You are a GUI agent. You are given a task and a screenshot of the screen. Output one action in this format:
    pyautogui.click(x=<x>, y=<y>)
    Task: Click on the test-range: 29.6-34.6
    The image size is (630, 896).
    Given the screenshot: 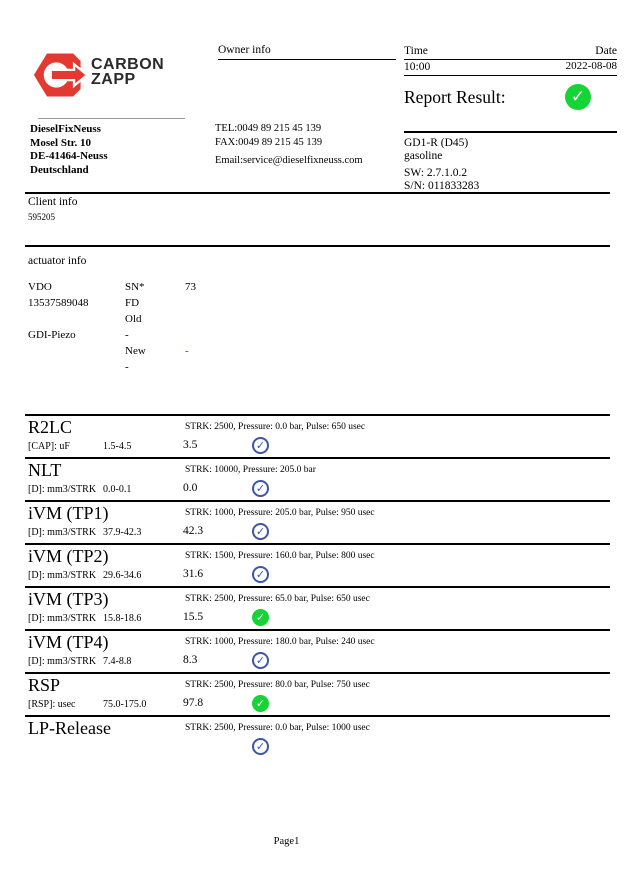 What is the action you would take?
    pyautogui.click(x=122, y=575)
    